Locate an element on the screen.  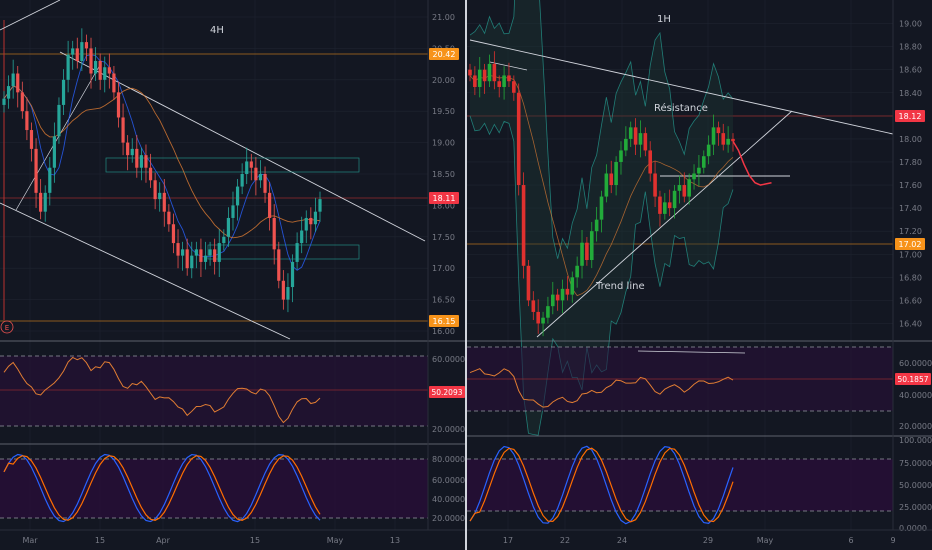
left-upper-trendline is located at coordinates (242, 146).